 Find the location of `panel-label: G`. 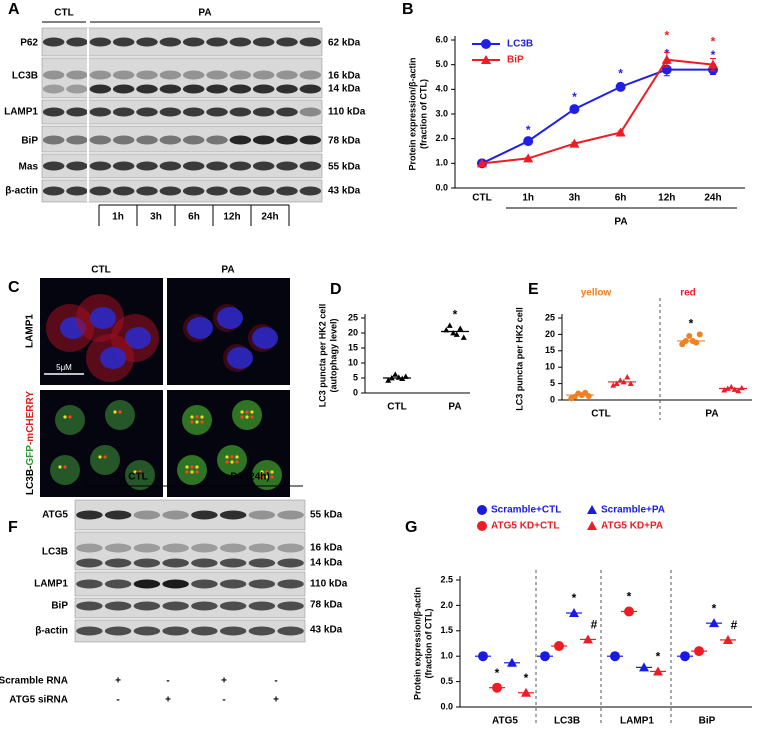

panel-label: G is located at coordinates (411, 527).